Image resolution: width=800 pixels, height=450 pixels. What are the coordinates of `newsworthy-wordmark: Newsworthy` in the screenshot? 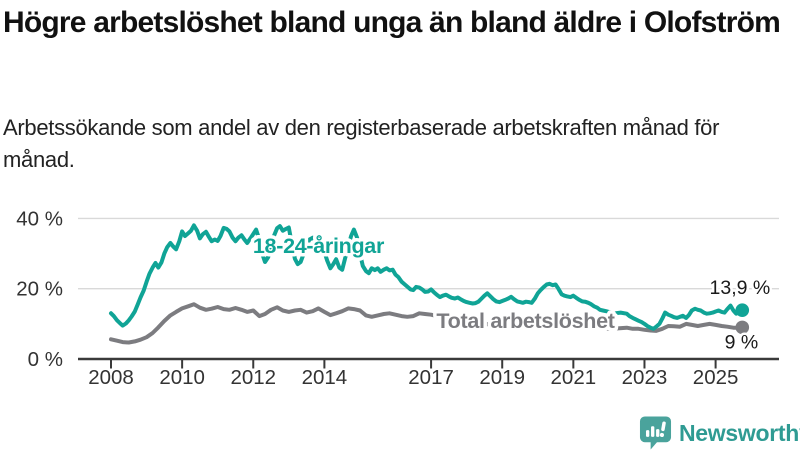 It's located at (739, 432).